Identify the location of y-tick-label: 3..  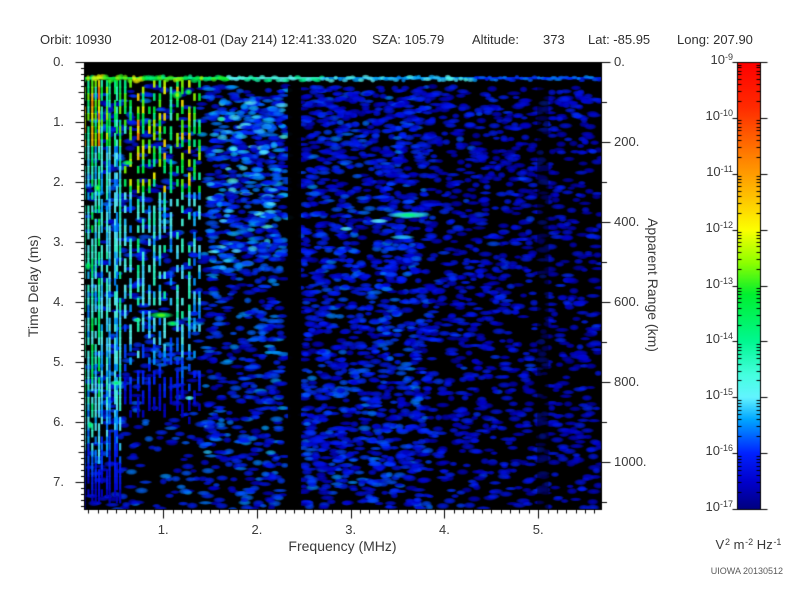
(58, 241).